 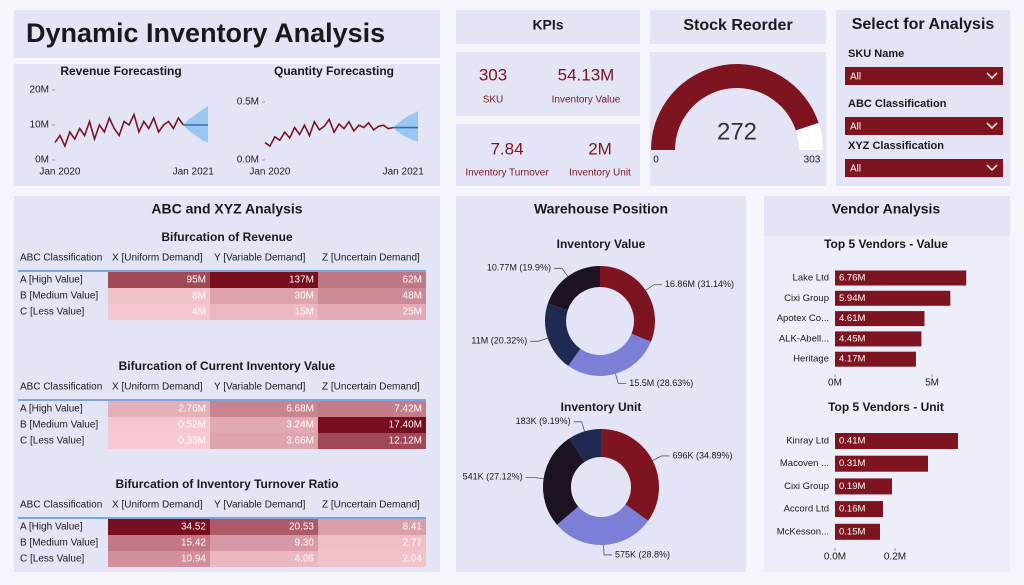 What do you see at coordinates (199, 296) in the screenshot?
I see `cell-value: 8M` at bounding box center [199, 296].